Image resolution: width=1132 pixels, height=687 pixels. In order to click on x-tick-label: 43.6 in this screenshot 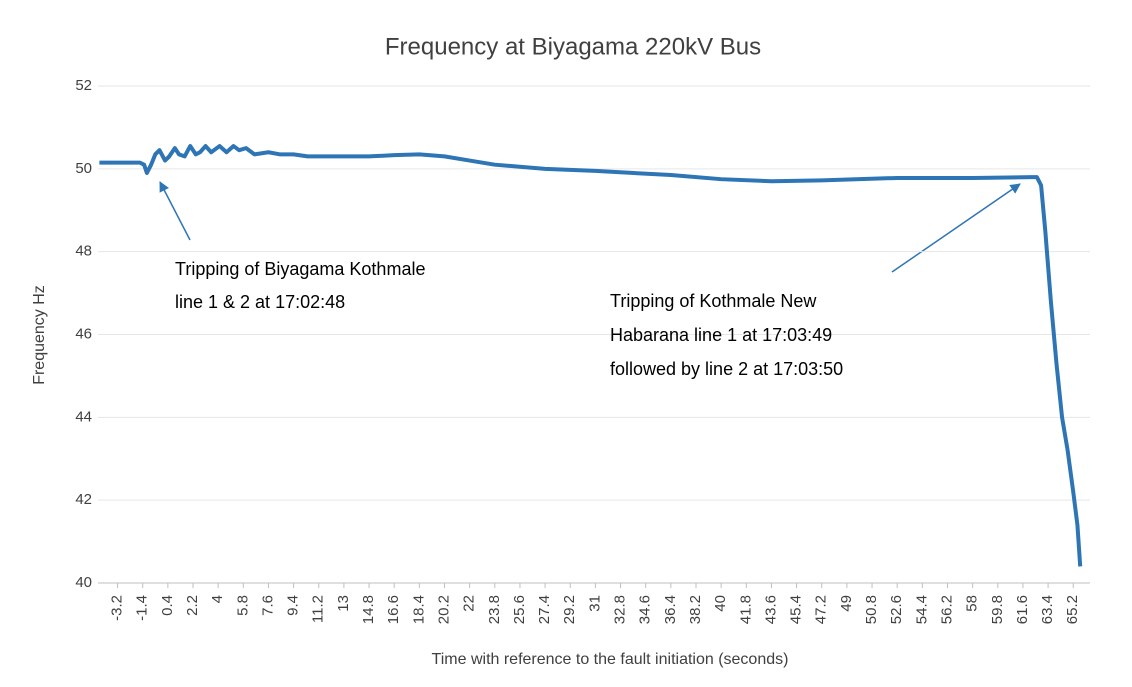, I will do `click(770, 609)`.